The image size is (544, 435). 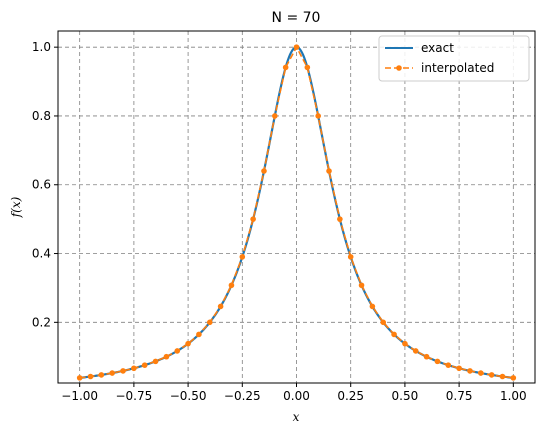 What do you see at coordinates (296, 396) in the screenshot?
I see `x-tick-label: 0.00` at bounding box center [296, 396].